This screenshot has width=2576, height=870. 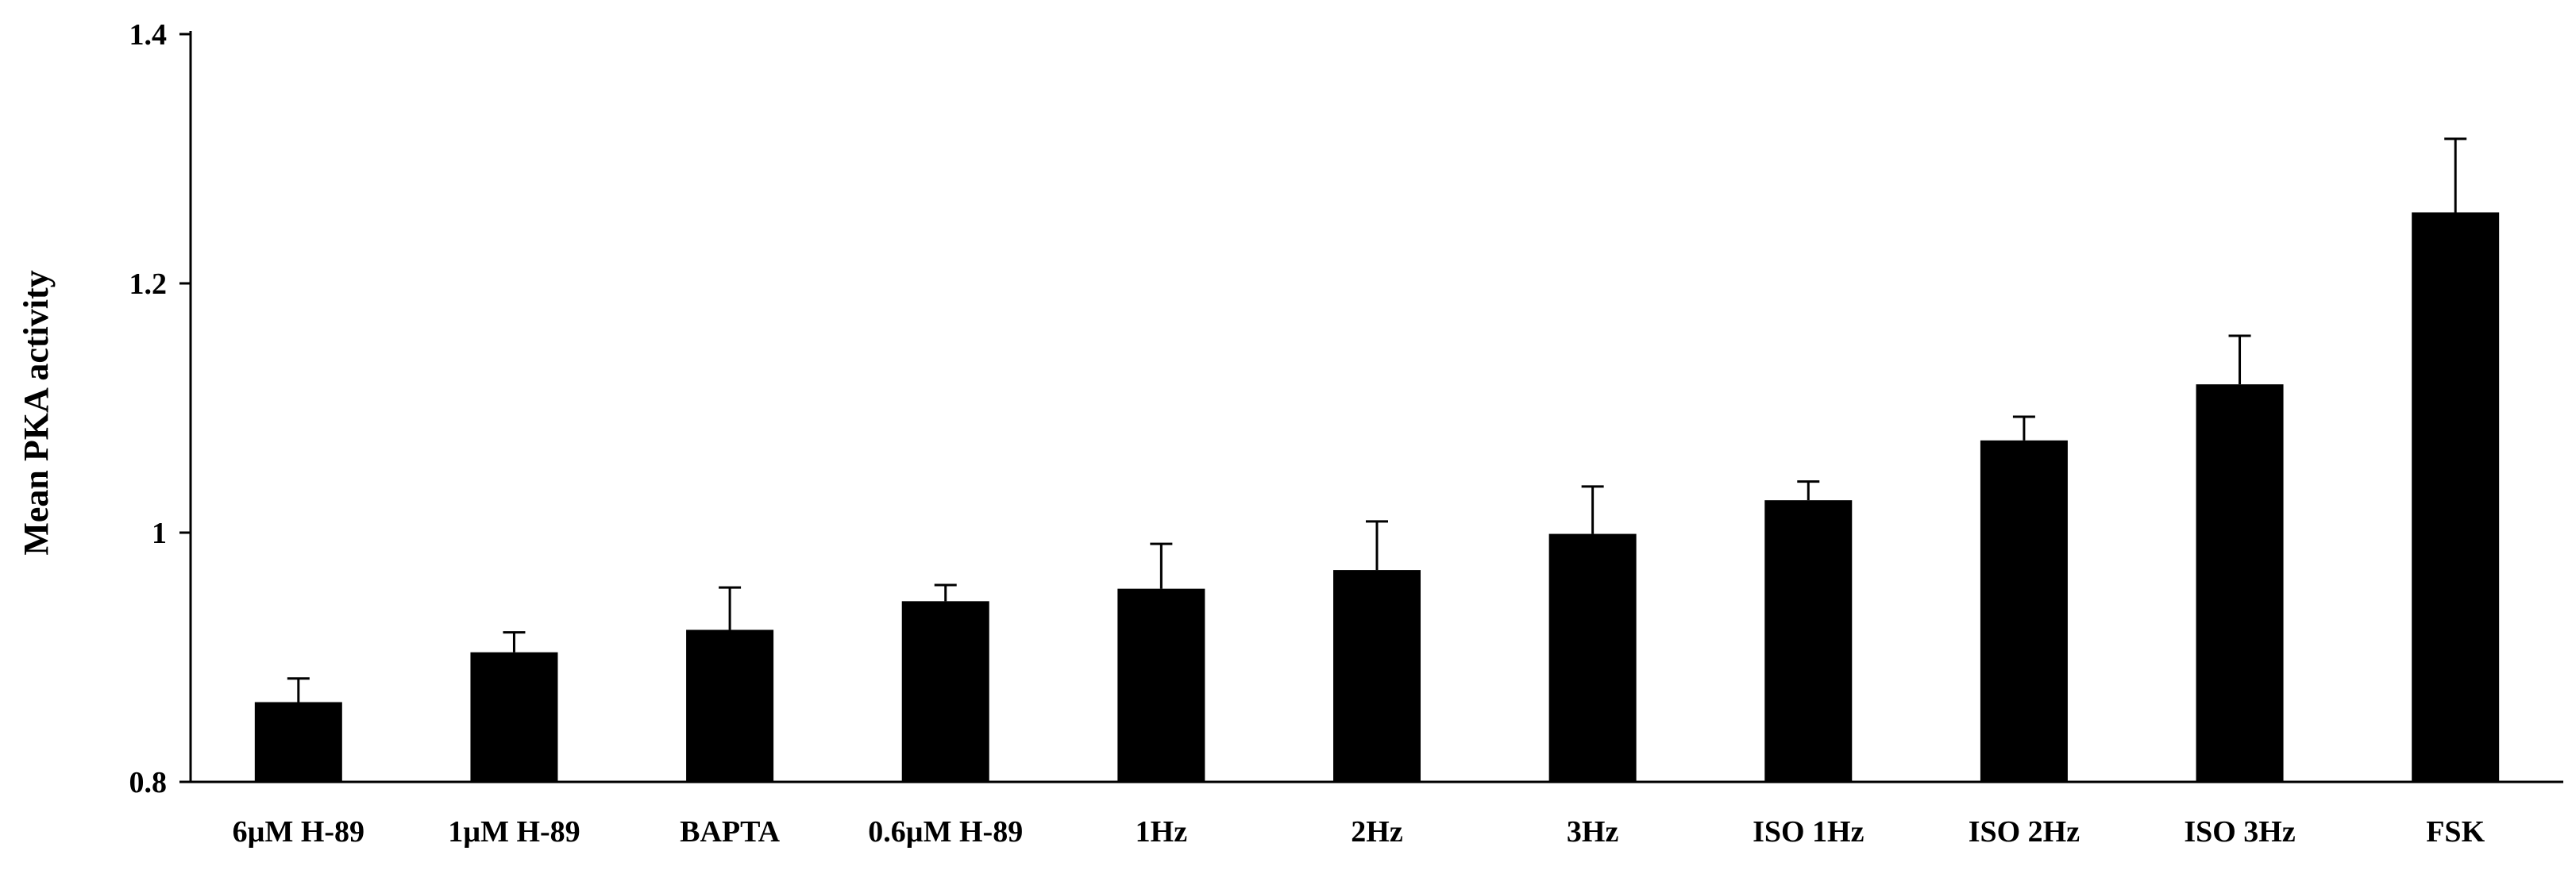 I want to click on x-tick-label: 1Hz, so click(x=1162, y=832).